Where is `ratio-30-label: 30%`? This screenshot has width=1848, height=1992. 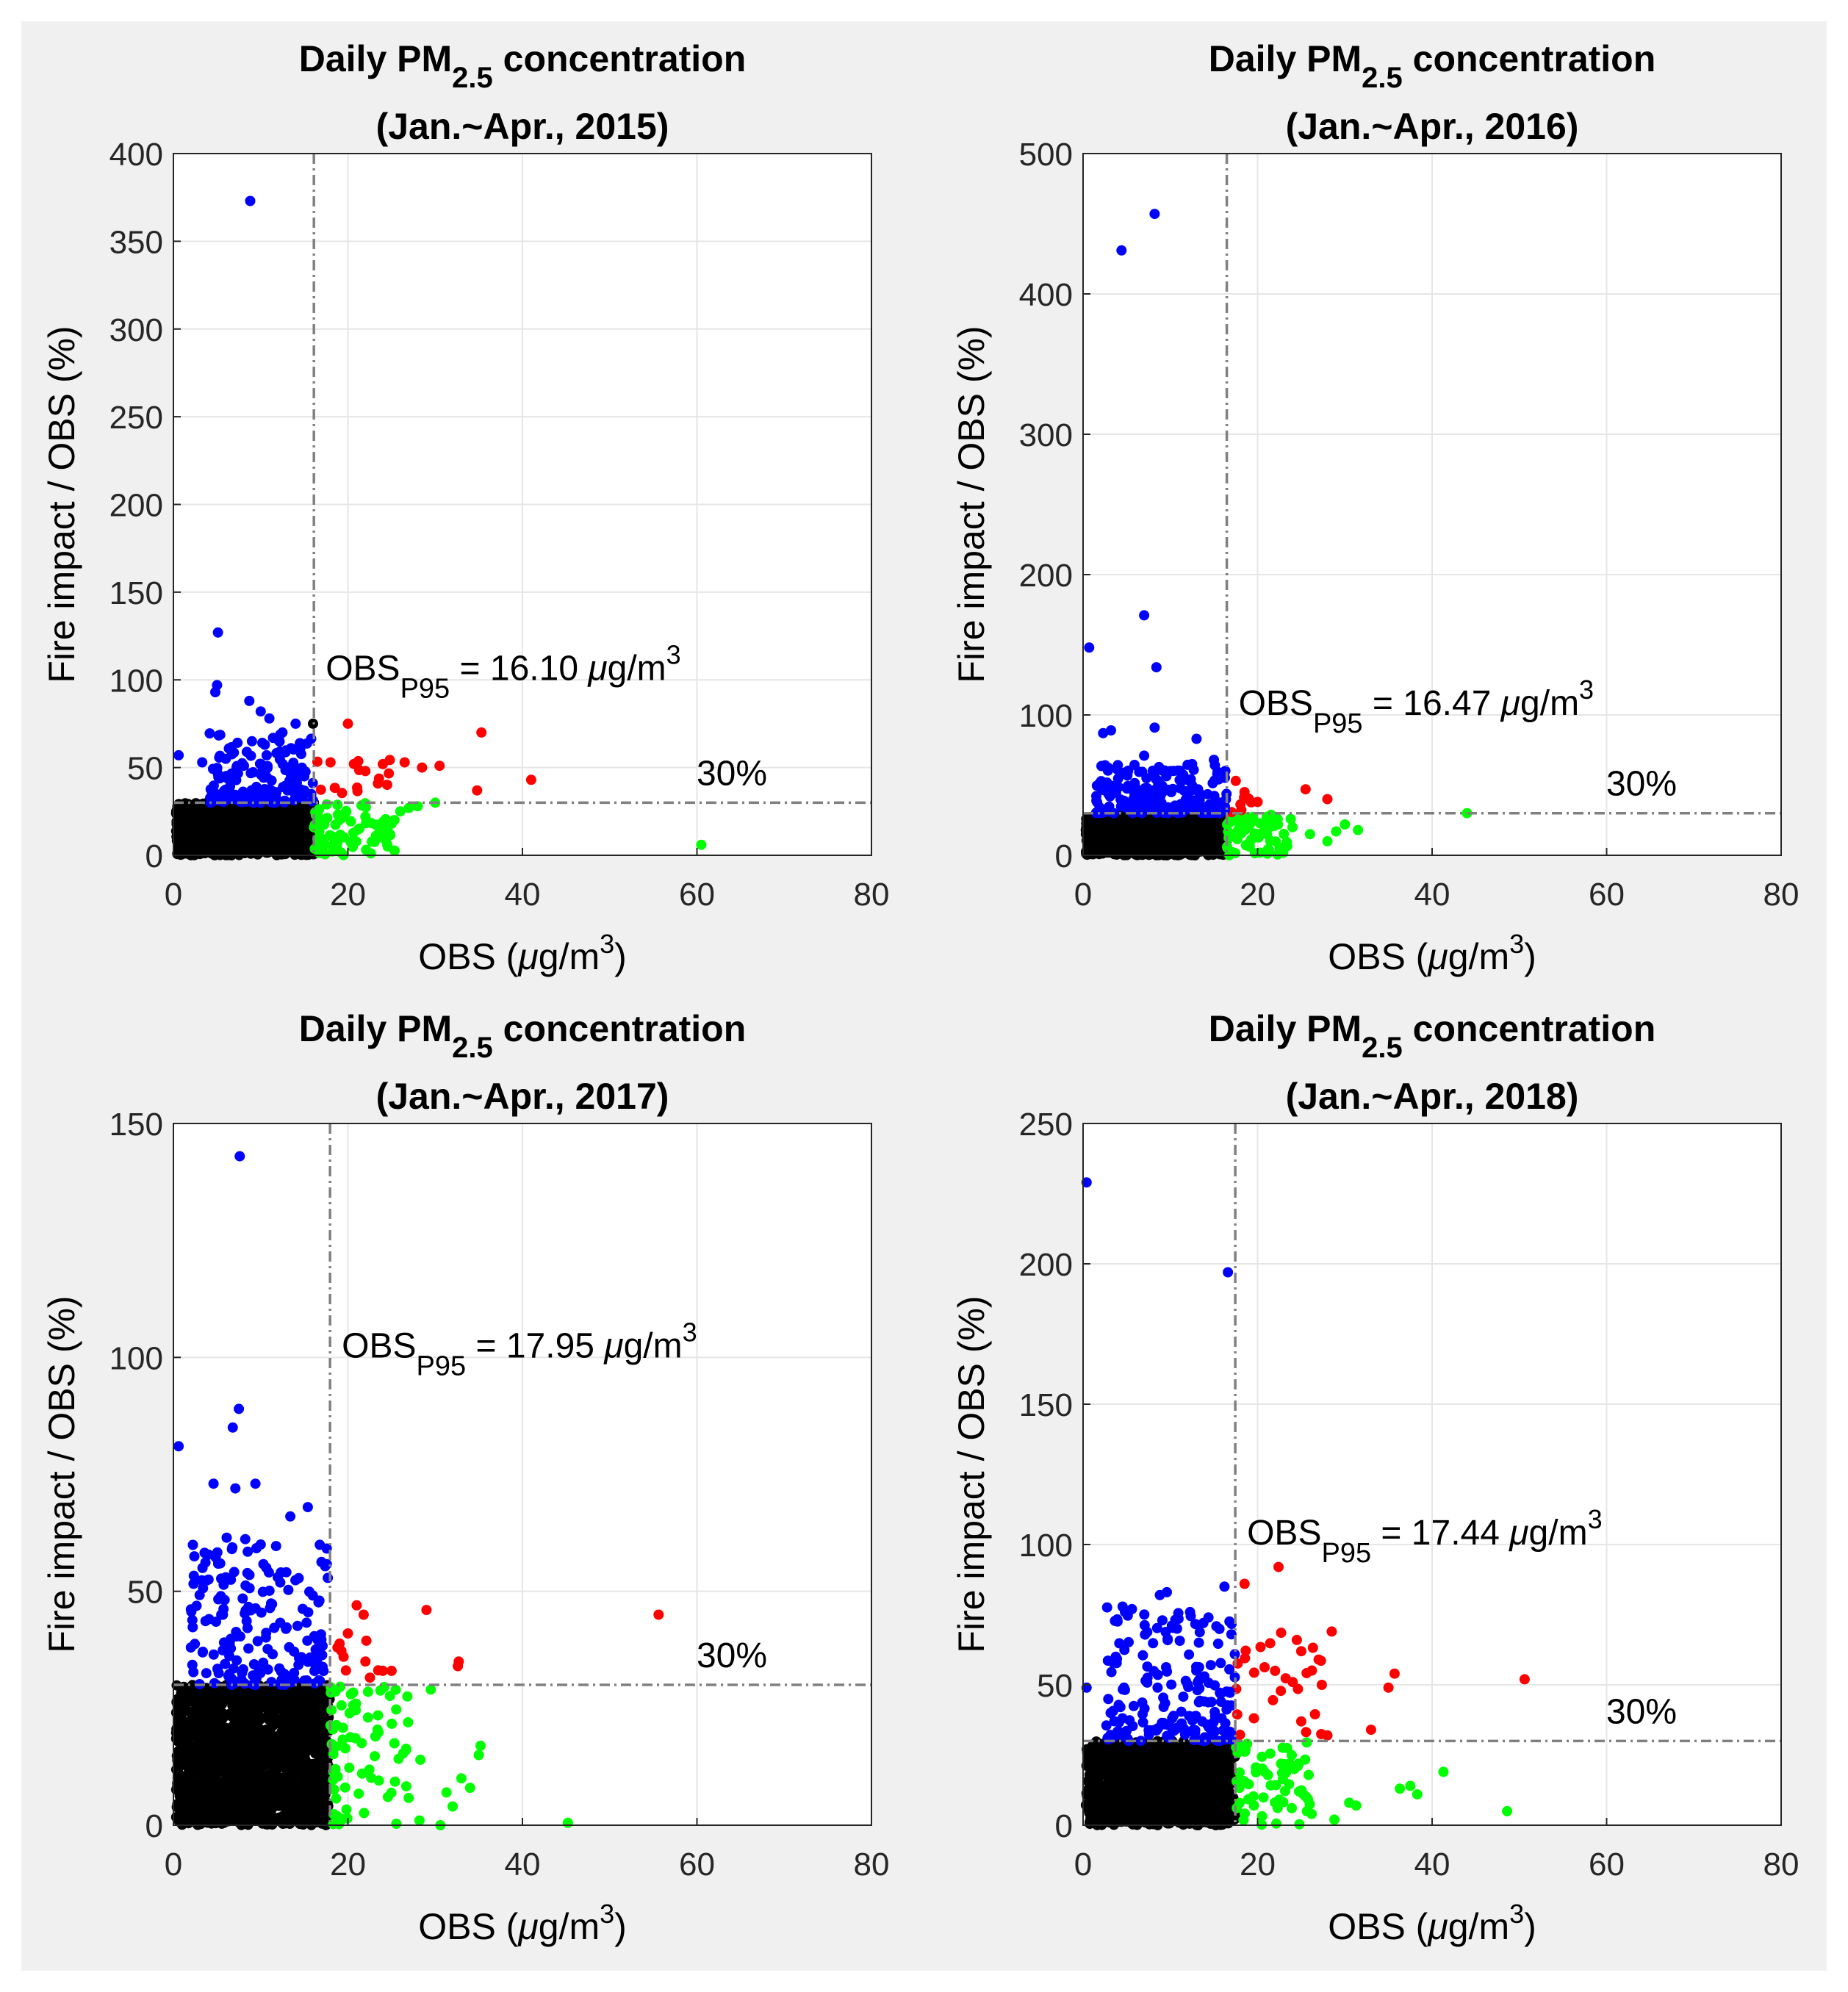 ratio-30-label: 30% is located at coordinates (732, 773).